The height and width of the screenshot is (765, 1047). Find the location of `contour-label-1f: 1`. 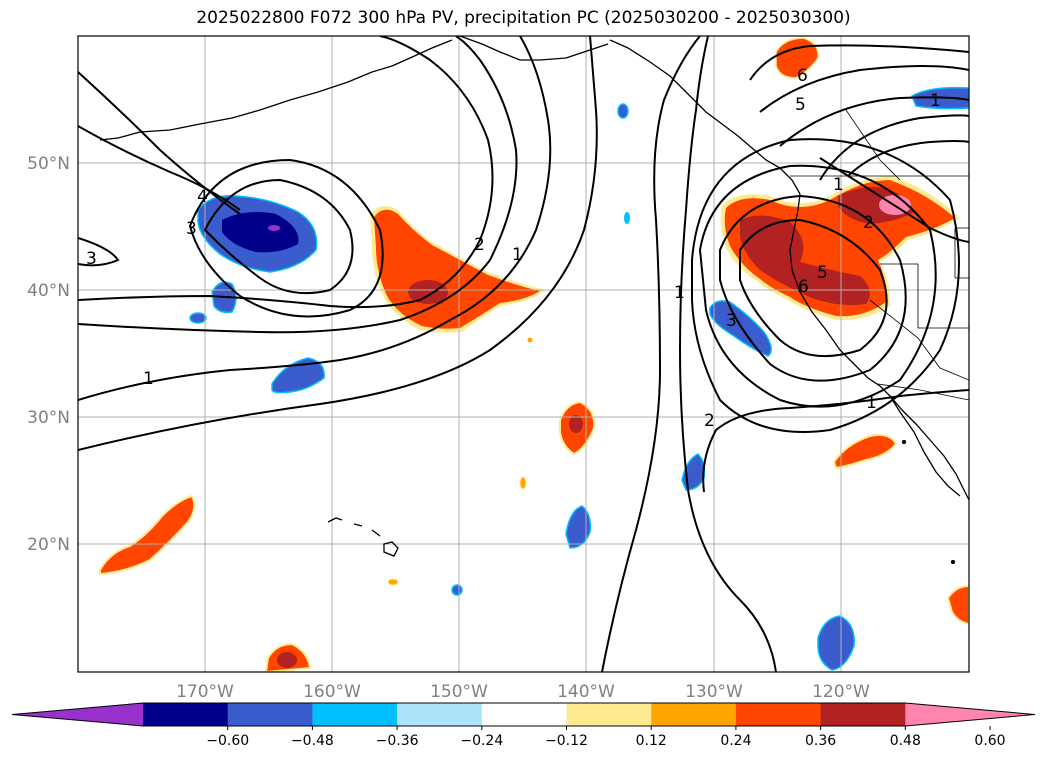

contour-label-1f: 1 is located at coordinates (838, 185).